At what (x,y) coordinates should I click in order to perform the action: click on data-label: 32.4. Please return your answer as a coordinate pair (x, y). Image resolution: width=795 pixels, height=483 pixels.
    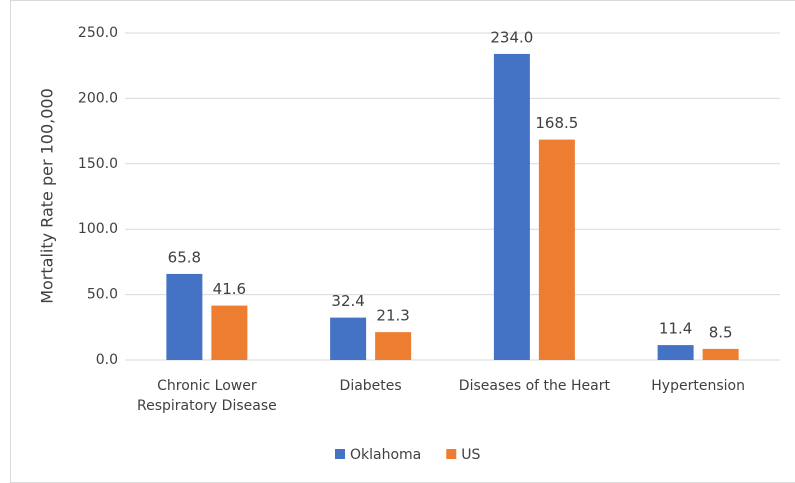
    Looking at the image, I should click on (347, 301).